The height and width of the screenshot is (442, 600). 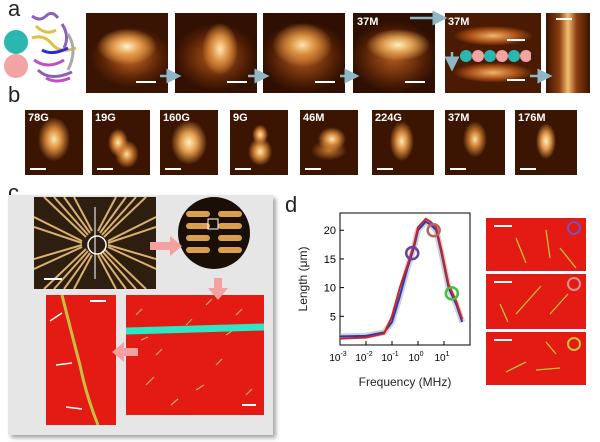 I want to click on afm-frame-a6, so click(x=568, y=53).